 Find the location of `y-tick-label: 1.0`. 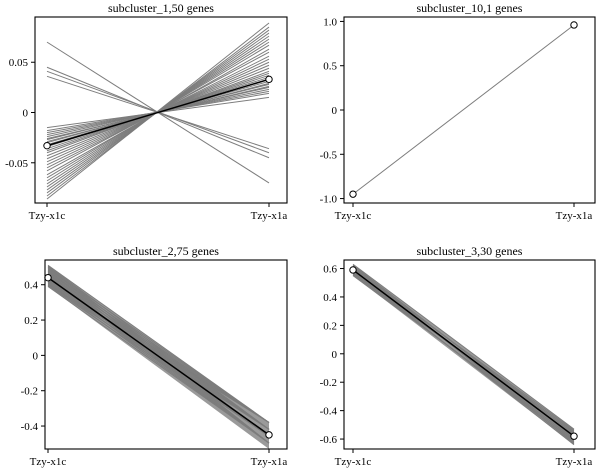

y-tick-label: 1.0 is located at coordinates (330, 22).